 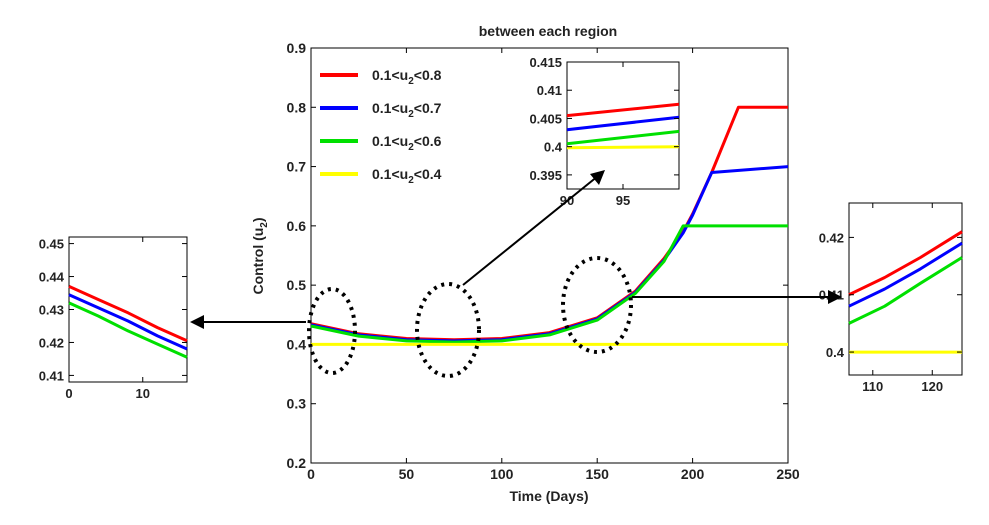 What do you see at coordinates (597, 177) in the screenshot?
I see `arrow-top-head` at bounding box center [597, 177].